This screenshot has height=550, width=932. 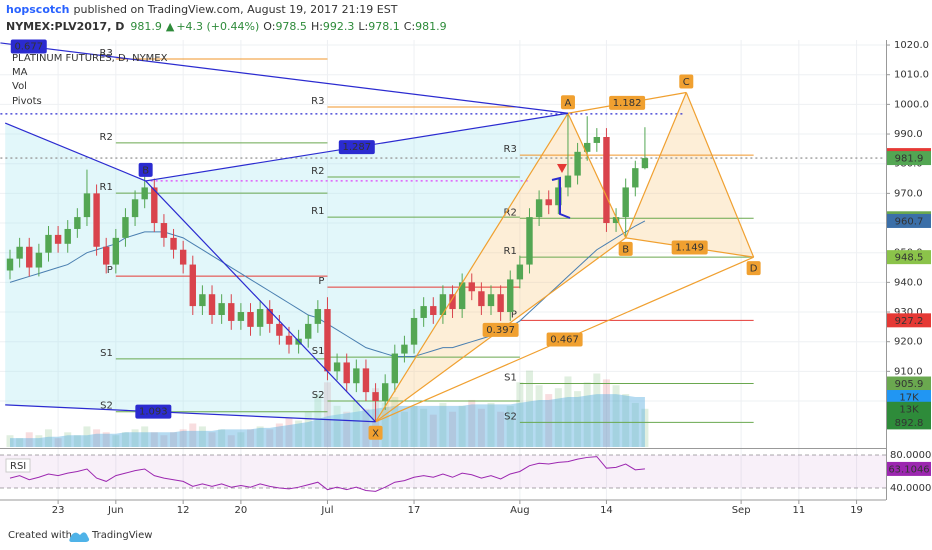 What do you see at coordinates (409, 26) in the screenshot?
I see `ohlc-label: C:` at bounding box center [409, 26].